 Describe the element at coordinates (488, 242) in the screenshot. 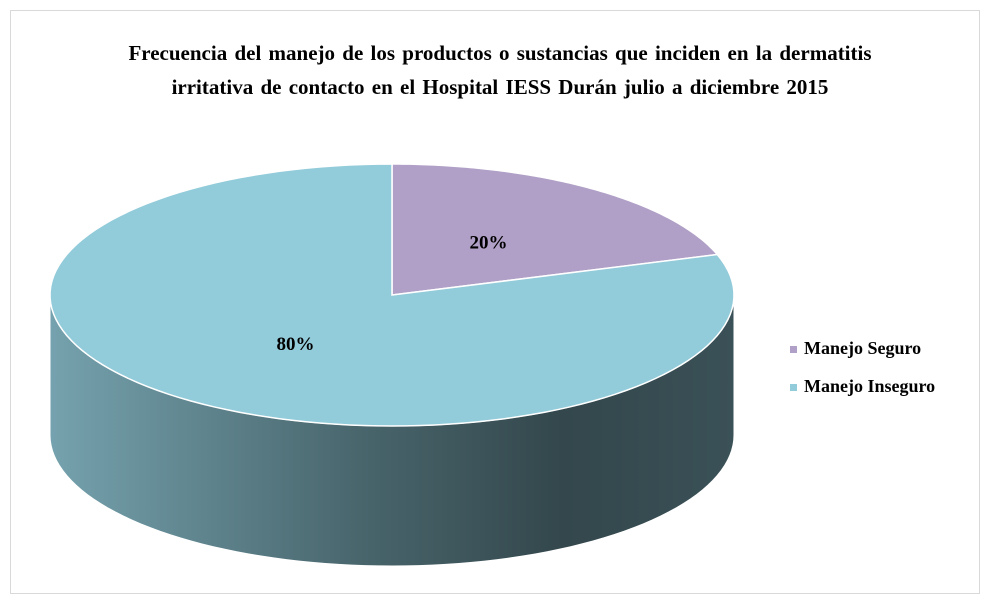

I see `data-label: 20%` at that location.